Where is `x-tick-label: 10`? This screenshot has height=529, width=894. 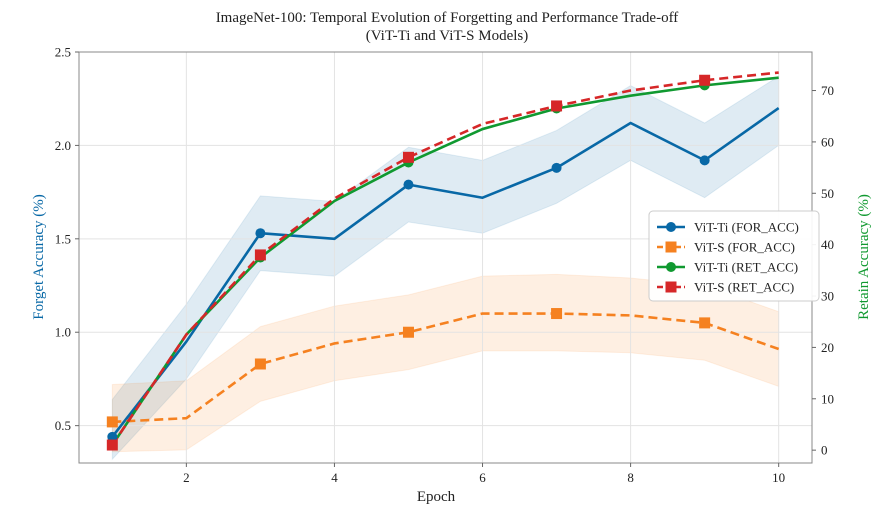 x-tick-label: 10 is located at coordinates (778, 477).